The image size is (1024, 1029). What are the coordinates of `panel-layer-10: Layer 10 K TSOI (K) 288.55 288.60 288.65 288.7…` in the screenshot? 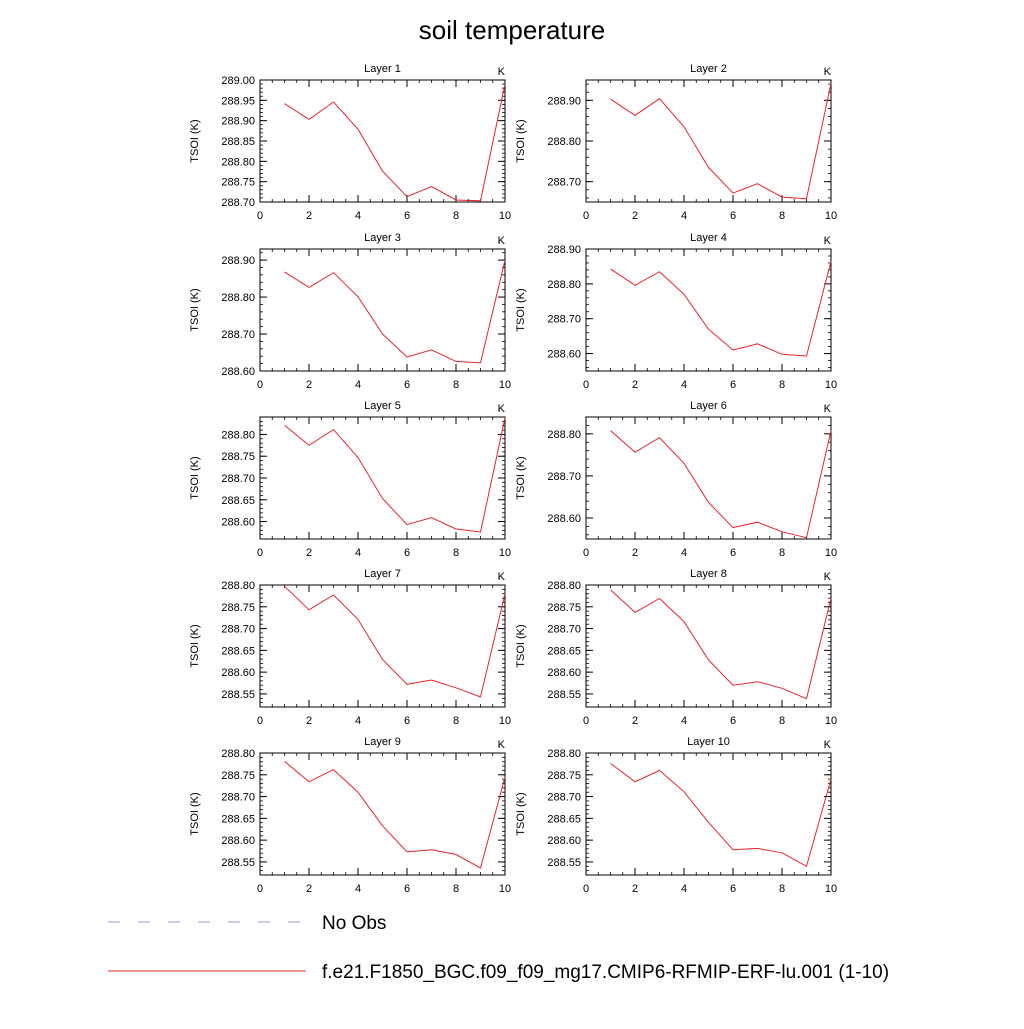 It's located at (676, 815).